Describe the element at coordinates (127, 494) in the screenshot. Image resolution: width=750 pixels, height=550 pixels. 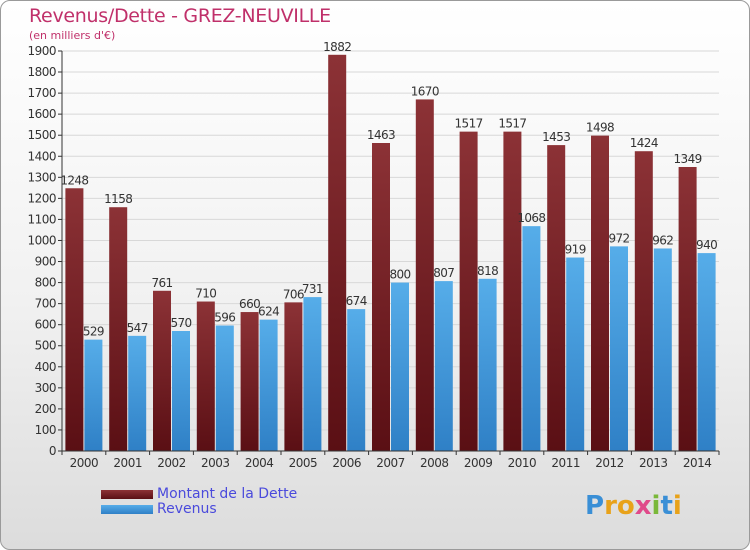
I see `legend-swatch-dette` at that location.